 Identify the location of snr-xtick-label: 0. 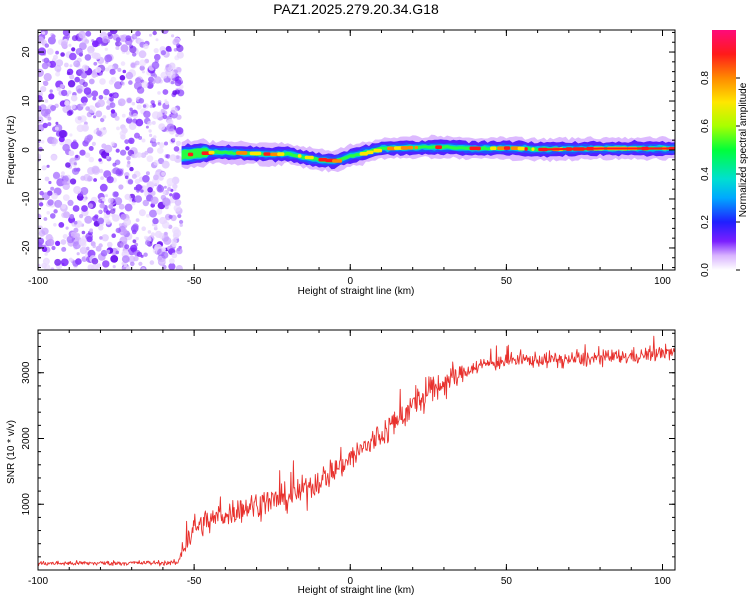
(350, 581).